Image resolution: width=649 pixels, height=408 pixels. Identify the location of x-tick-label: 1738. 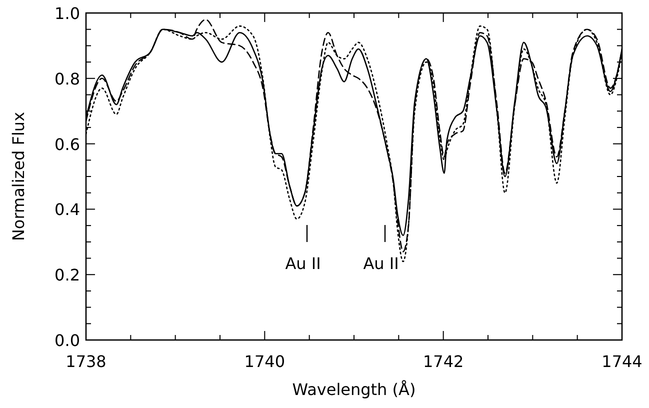
(86, 361).